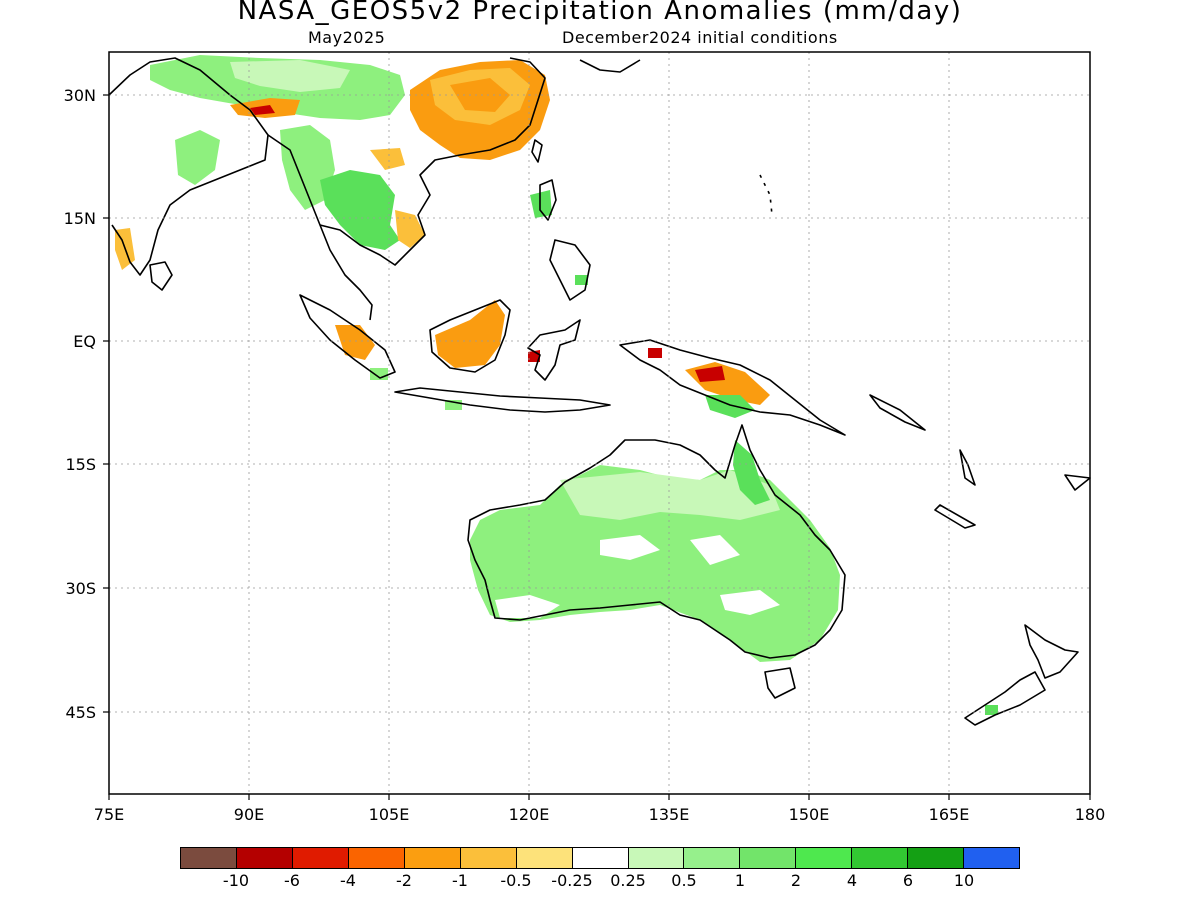 Image resolution: width=1200 pixels, height=900 pixels. Describe the element at coordinates (109, 814) in the screenshot. I see `x-tick-label: 75E` at that location.